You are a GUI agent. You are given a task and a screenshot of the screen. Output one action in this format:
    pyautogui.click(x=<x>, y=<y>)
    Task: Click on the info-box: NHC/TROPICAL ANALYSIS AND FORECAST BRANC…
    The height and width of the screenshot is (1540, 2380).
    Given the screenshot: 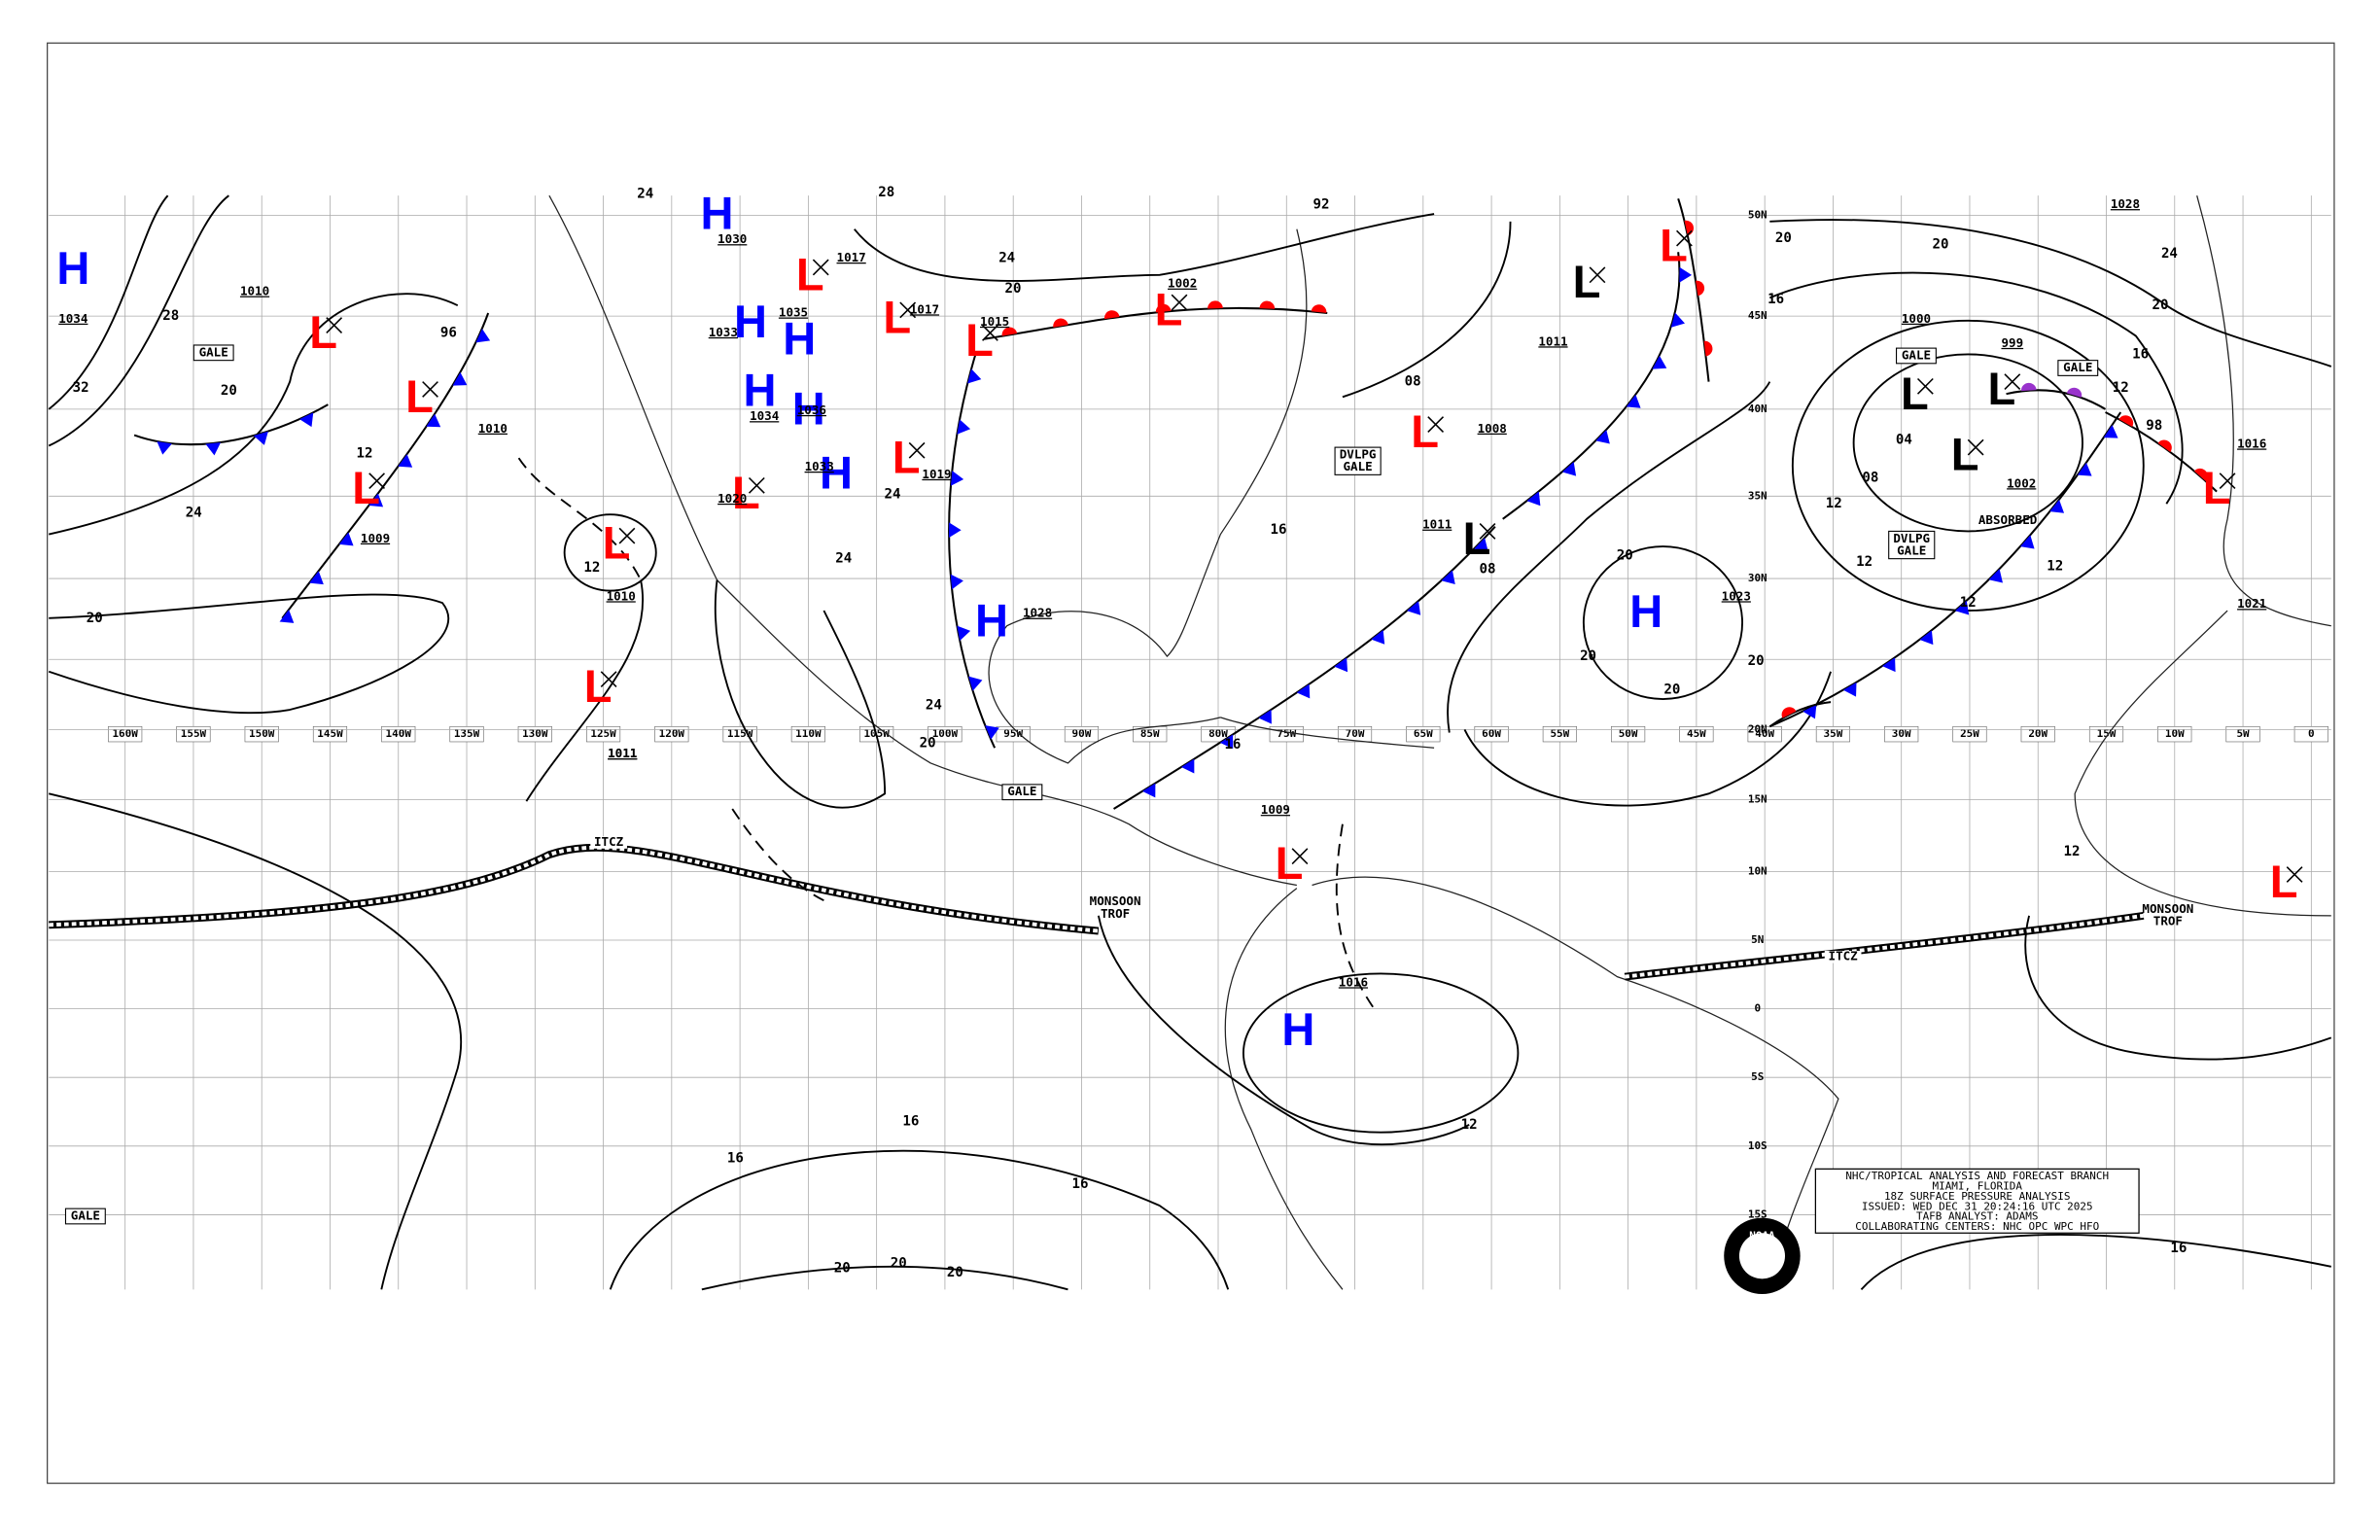 What is the action you would take?
    pyautogui.click(x=1977, y=1201)
    